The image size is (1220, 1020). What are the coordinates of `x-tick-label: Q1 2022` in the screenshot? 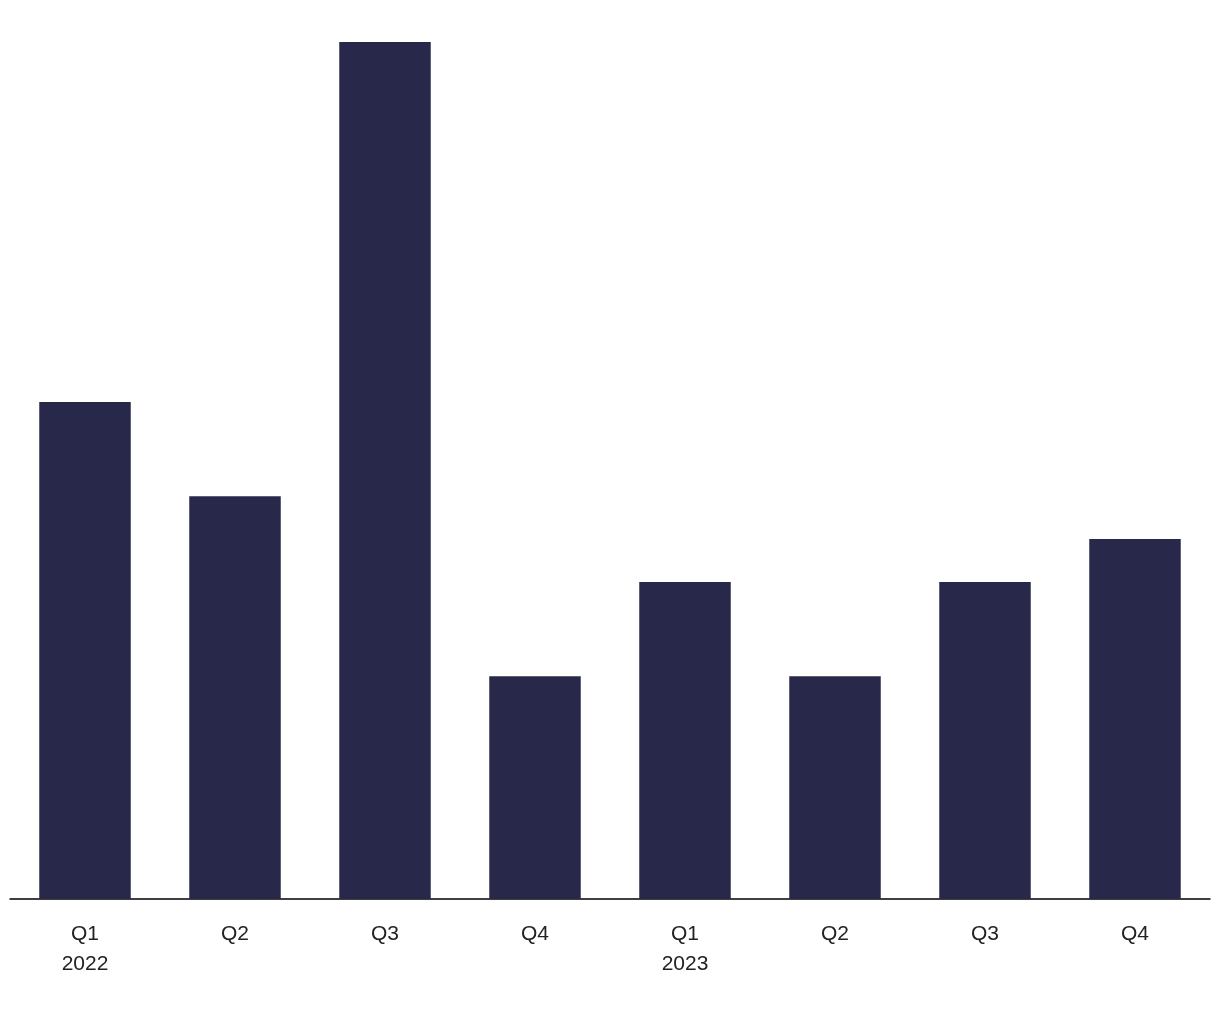 It's located at (85, 947).